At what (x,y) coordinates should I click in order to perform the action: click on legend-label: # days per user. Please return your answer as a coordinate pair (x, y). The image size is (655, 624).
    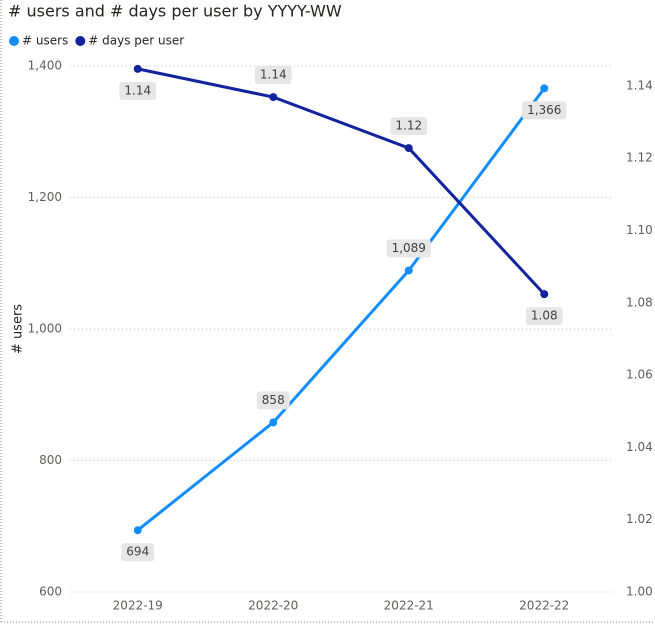
    Looking at the image, I should click on (136, 41).